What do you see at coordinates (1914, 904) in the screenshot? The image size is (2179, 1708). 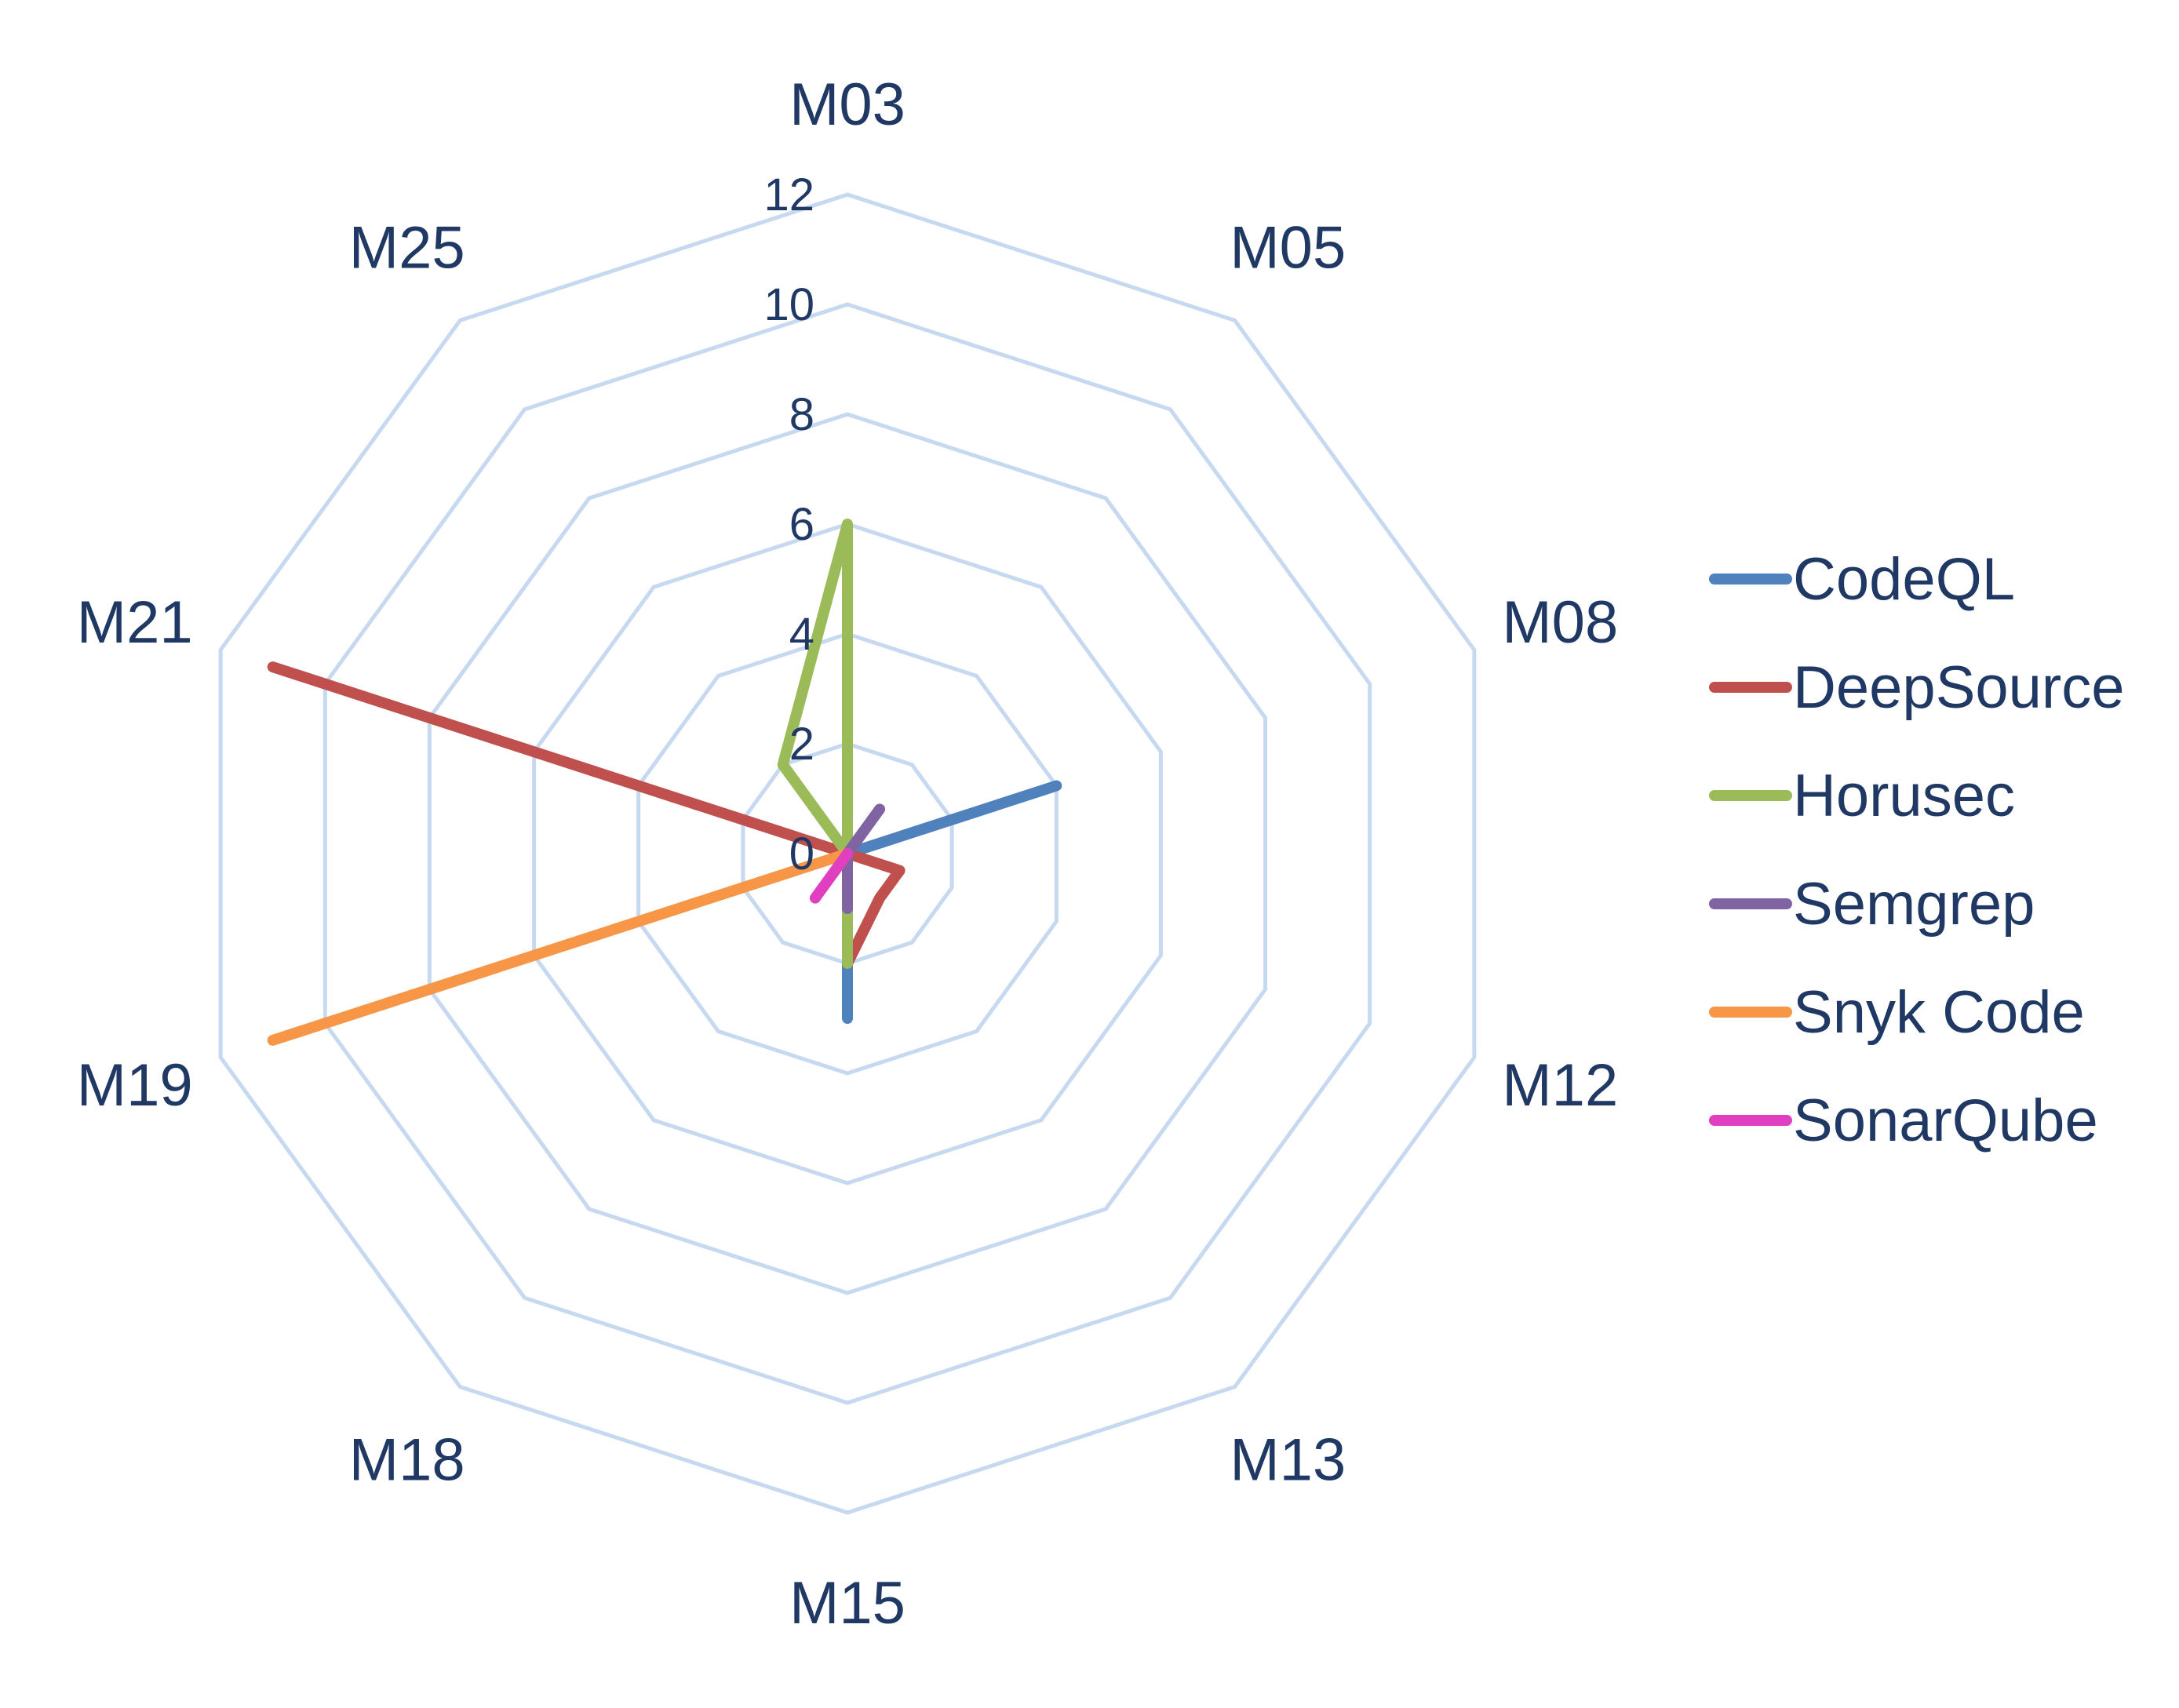 I see `legend-label: Semgrep` at bounding box center [1914, 904].